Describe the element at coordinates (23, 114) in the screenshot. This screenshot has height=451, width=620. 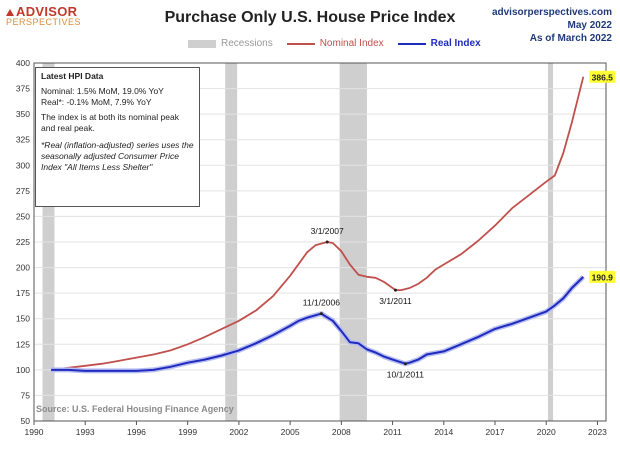
I see `y-tick-label: 350` at that location.